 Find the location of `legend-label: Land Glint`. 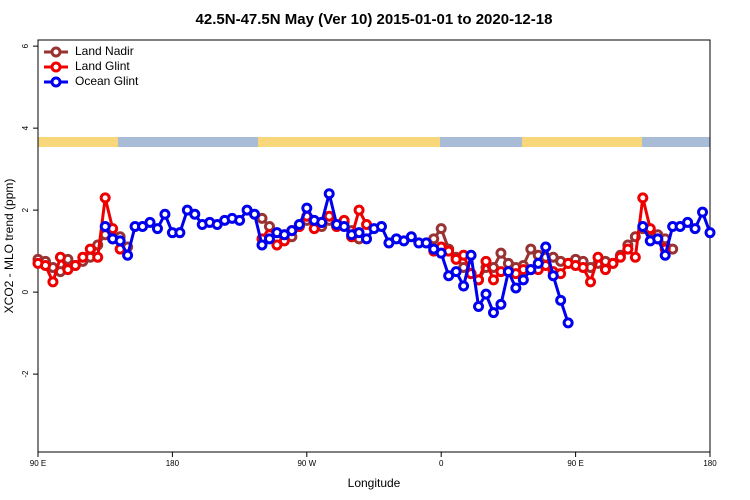

legend-label: Land Glint is located at coordinates (102, 66).